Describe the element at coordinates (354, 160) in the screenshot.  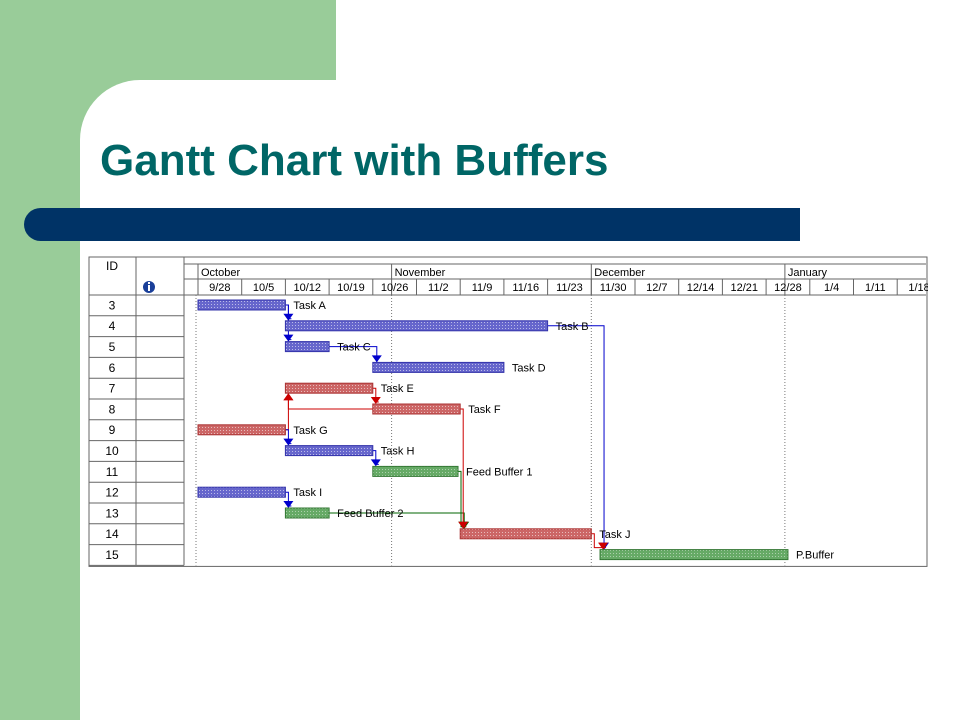
I see `slide-title: Gantt Chart with Buffers` at that location.